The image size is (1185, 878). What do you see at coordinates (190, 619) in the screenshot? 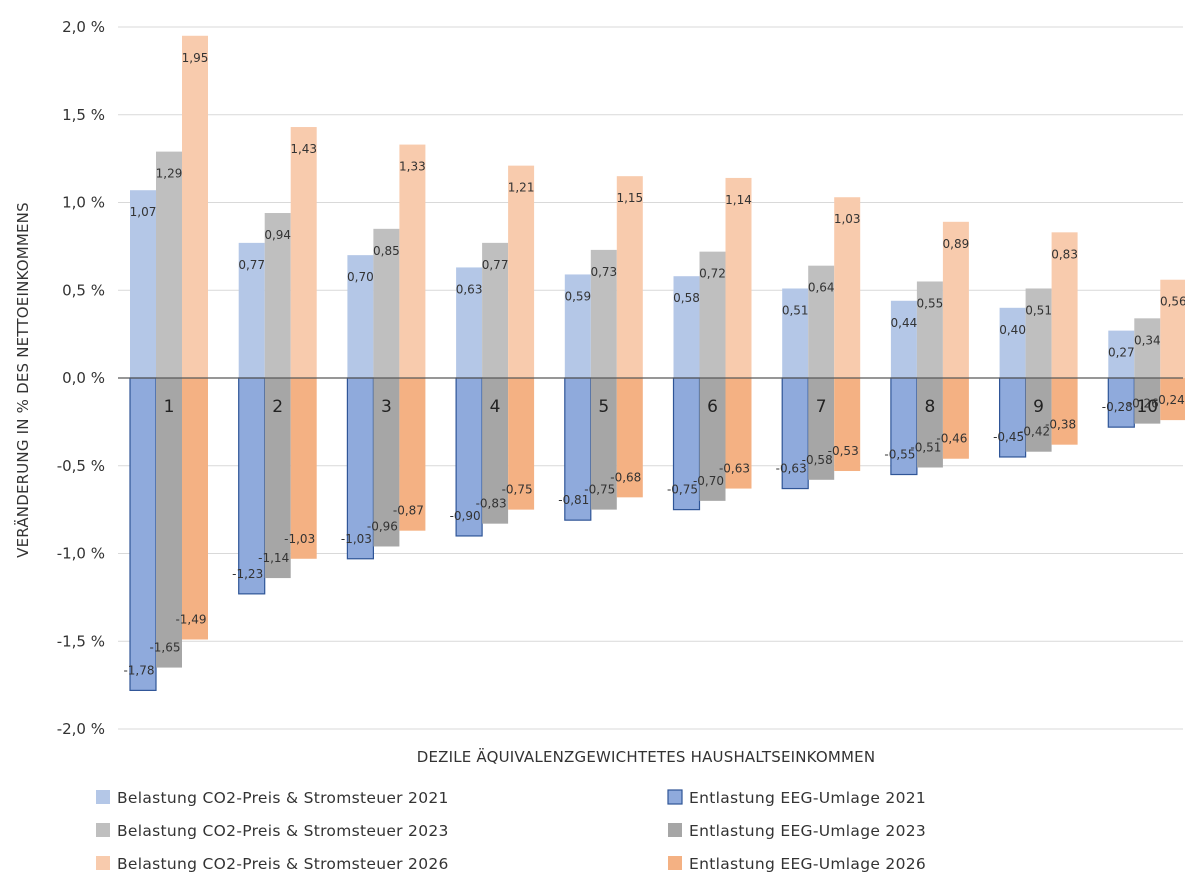
I see `data-label: -1,49` at bounding box center [190, 619].